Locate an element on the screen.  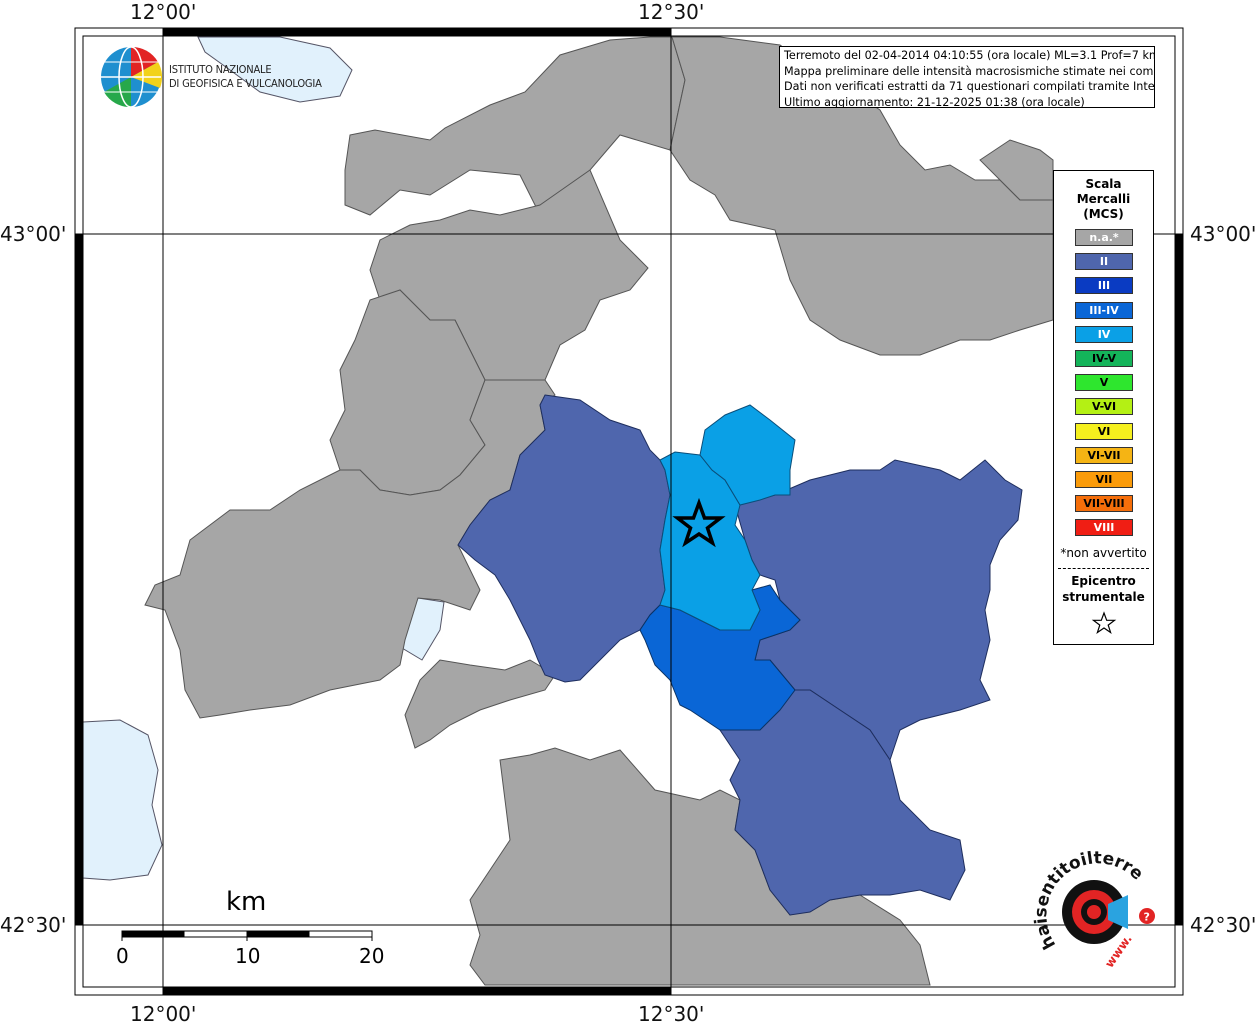
legend-epicenter-label: Epicentro strumentale is located at coordinates (1103, 589).